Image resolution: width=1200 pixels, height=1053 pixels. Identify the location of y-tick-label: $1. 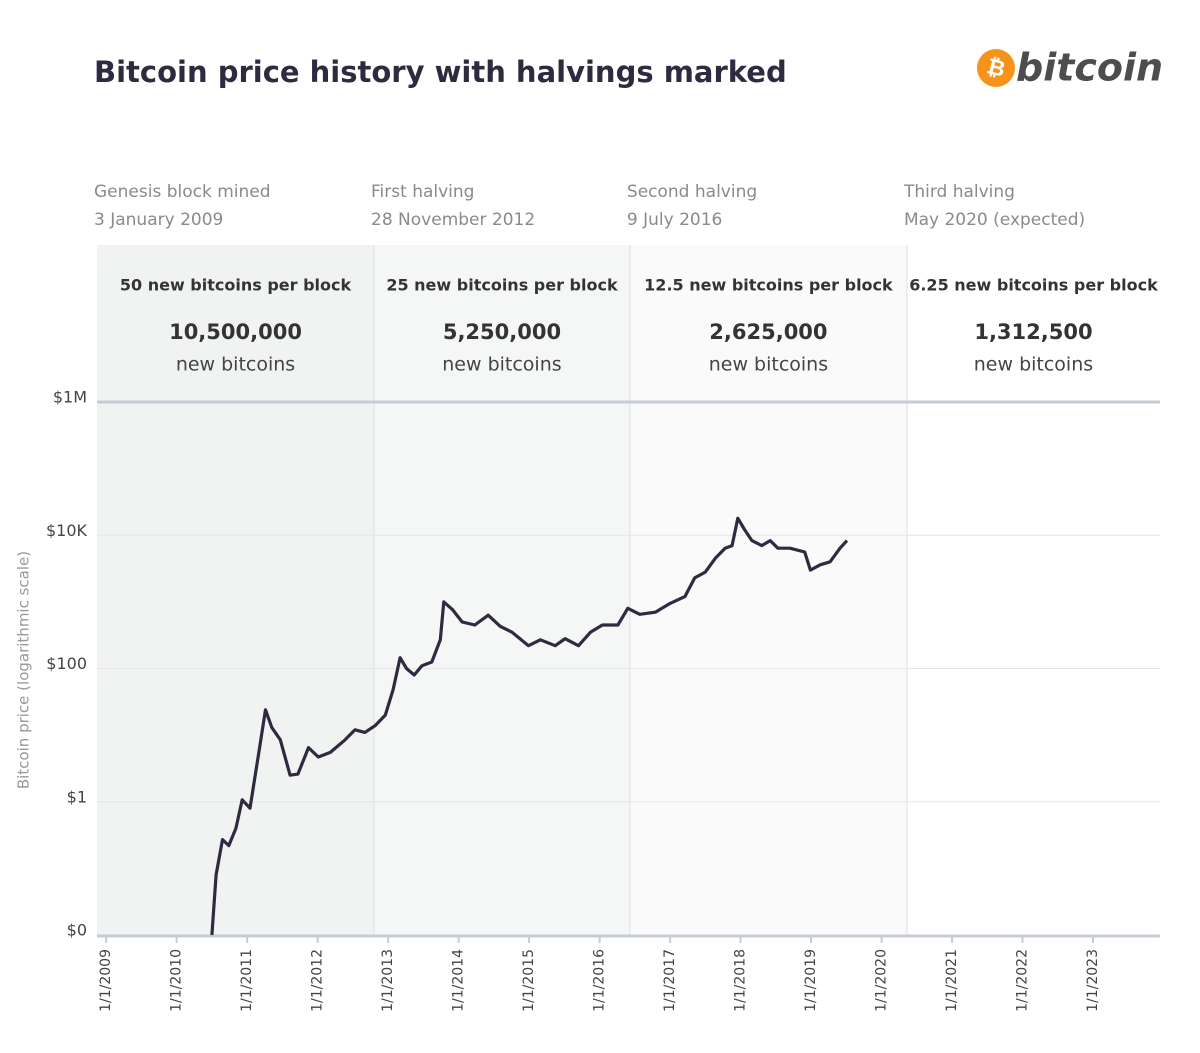
(77, 796).